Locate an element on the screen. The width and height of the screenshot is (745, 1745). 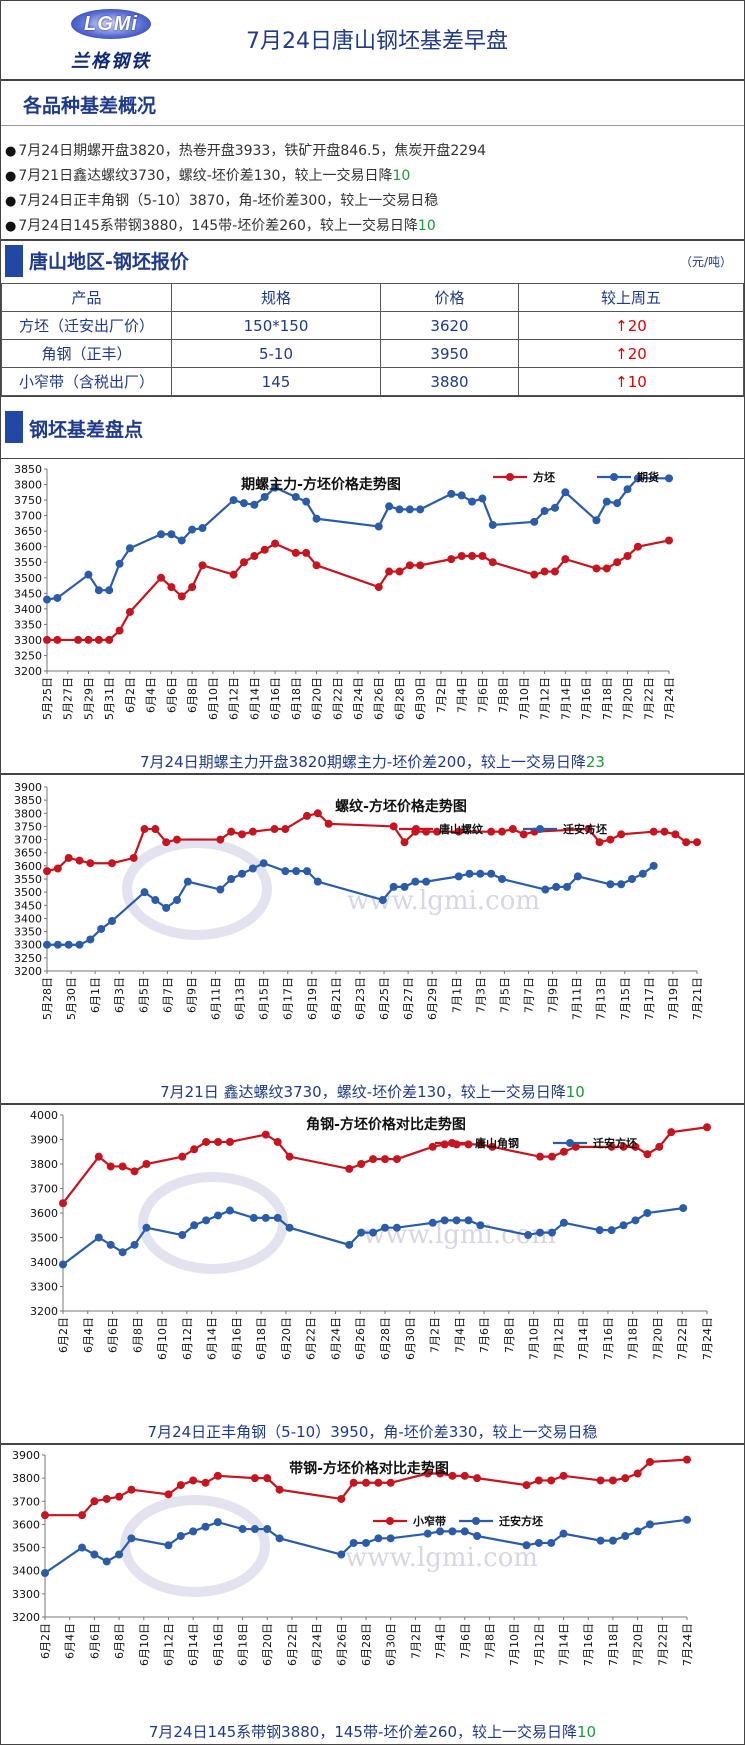
legend-marker is located at coordinates (510, 477).